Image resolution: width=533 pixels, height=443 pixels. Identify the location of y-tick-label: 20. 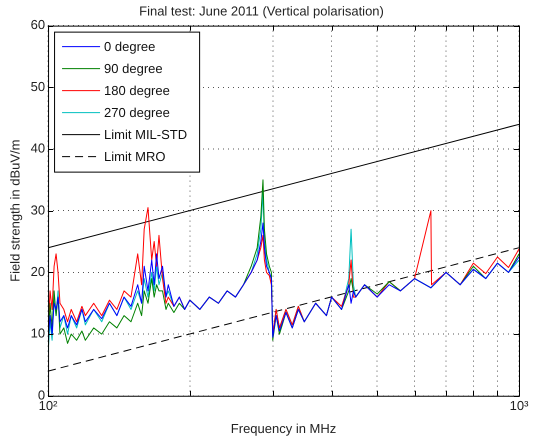
(38, 271).